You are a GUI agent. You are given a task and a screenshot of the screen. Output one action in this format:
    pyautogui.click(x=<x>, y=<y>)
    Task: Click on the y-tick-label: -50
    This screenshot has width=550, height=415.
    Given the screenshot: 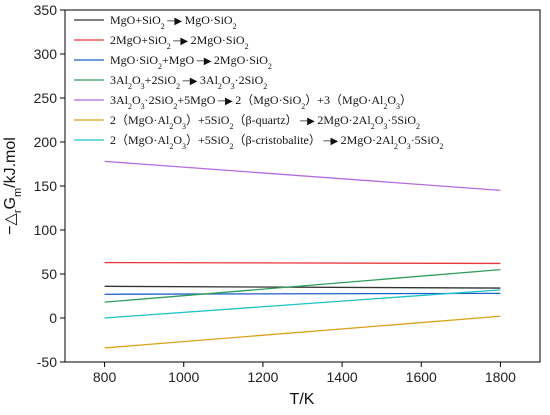 What is the action you would take?
    pyautogui.click(x=47, y=362)
    